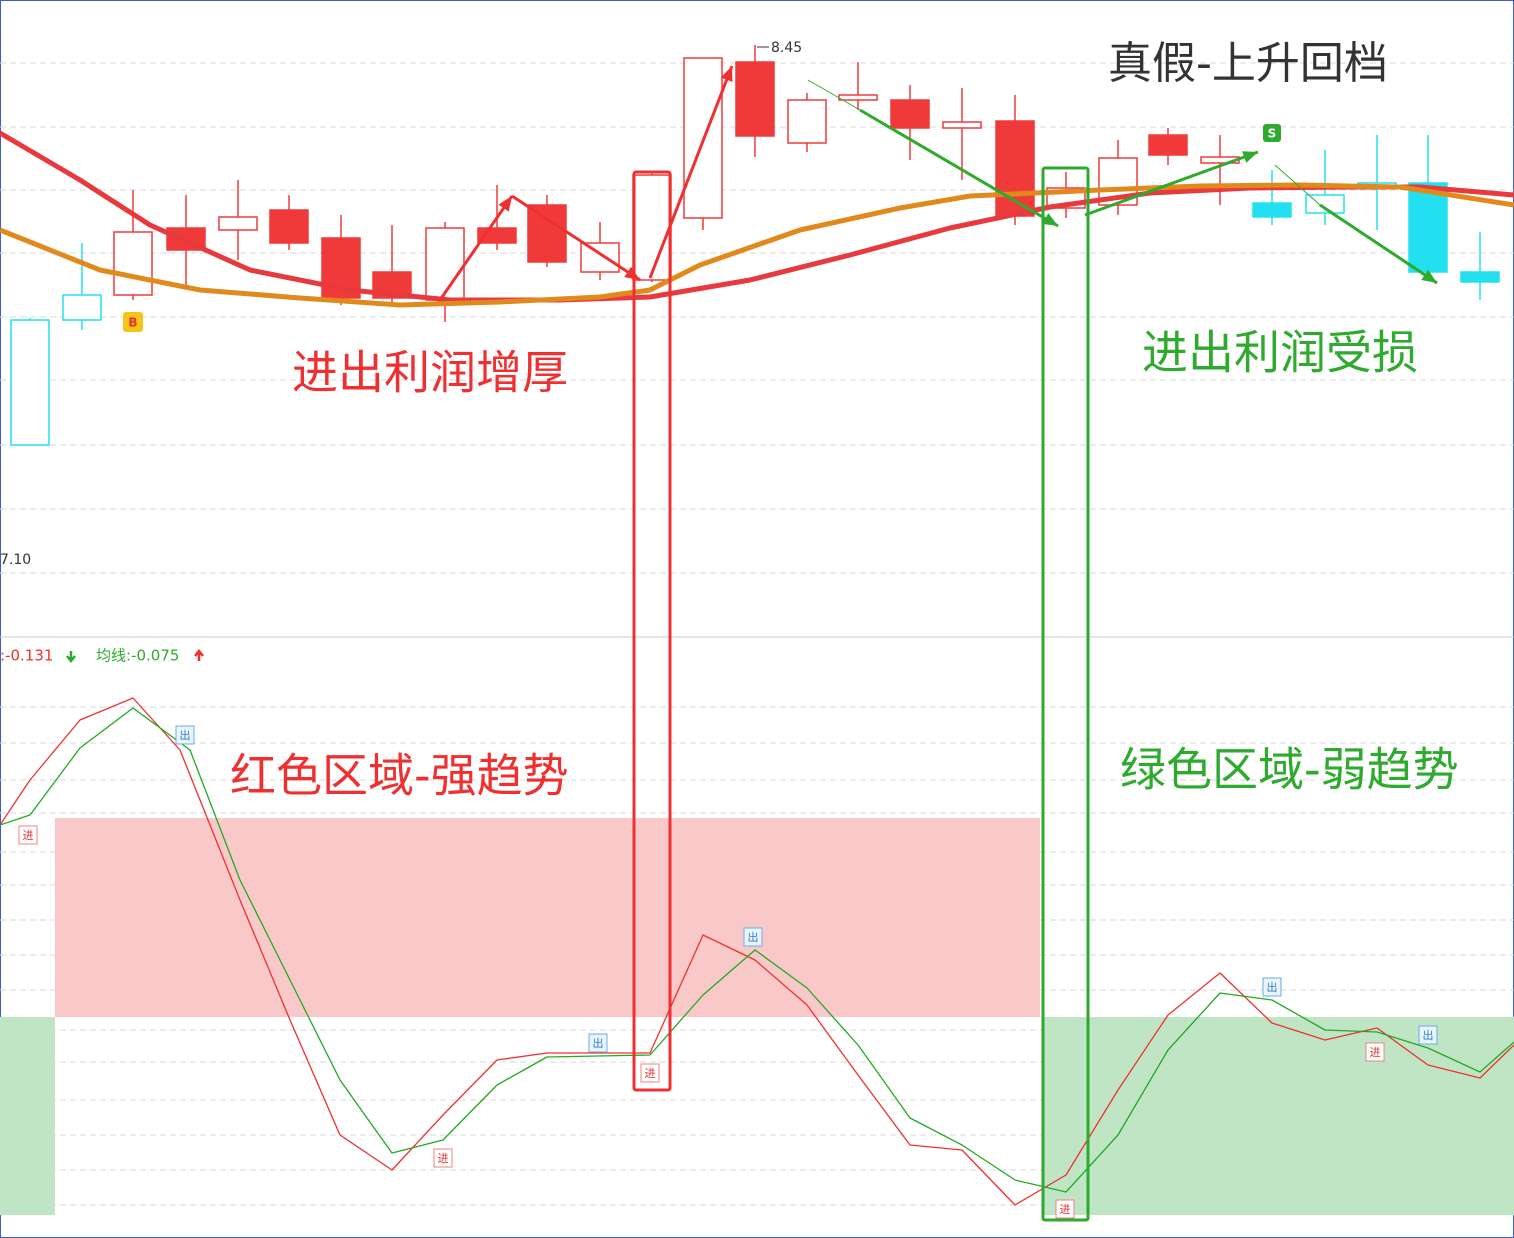 The image size is (1514, 1238). Describe the element at coordinates (1065, 694) in the screenshot. I see `green-highlight-box` at that location.